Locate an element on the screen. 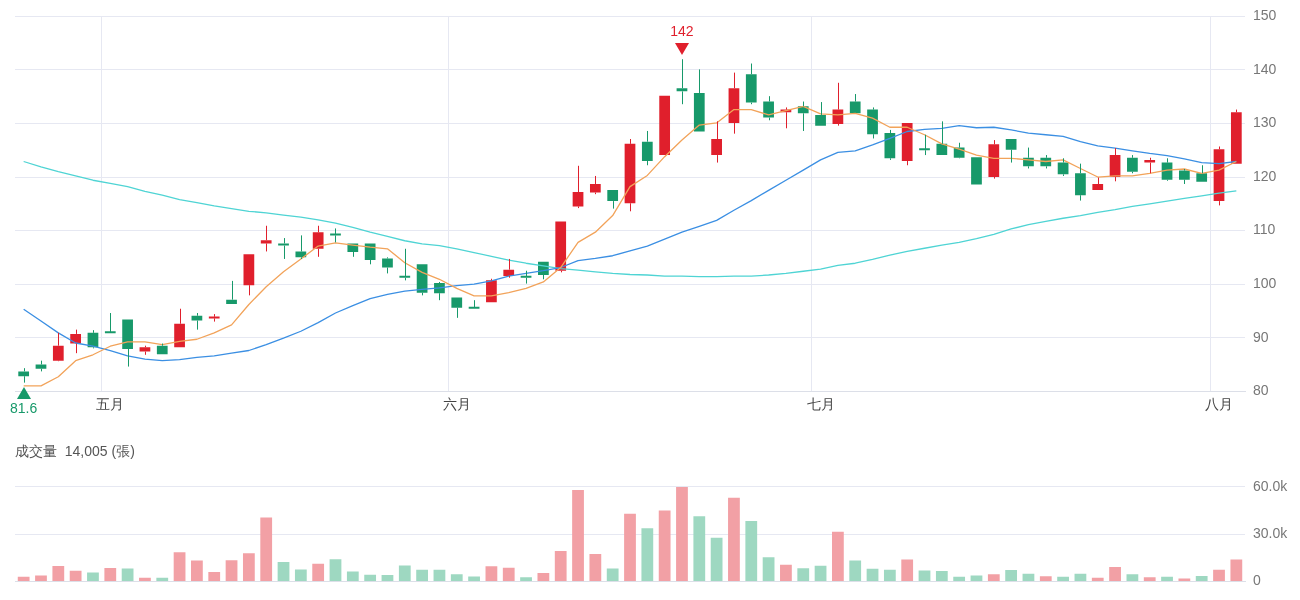 The height and width of the screenshot is (600, 1300). y-tick-label: 0 is located at coordinates (1257, 580).